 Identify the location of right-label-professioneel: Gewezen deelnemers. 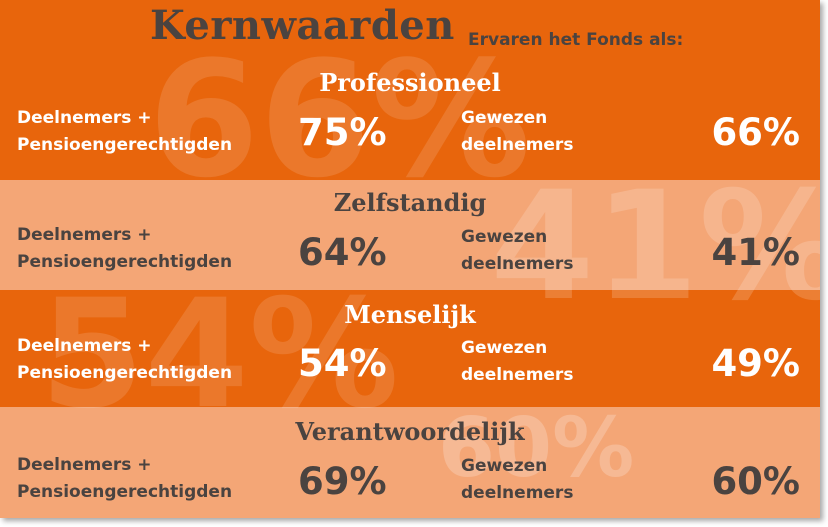
(517, 132).